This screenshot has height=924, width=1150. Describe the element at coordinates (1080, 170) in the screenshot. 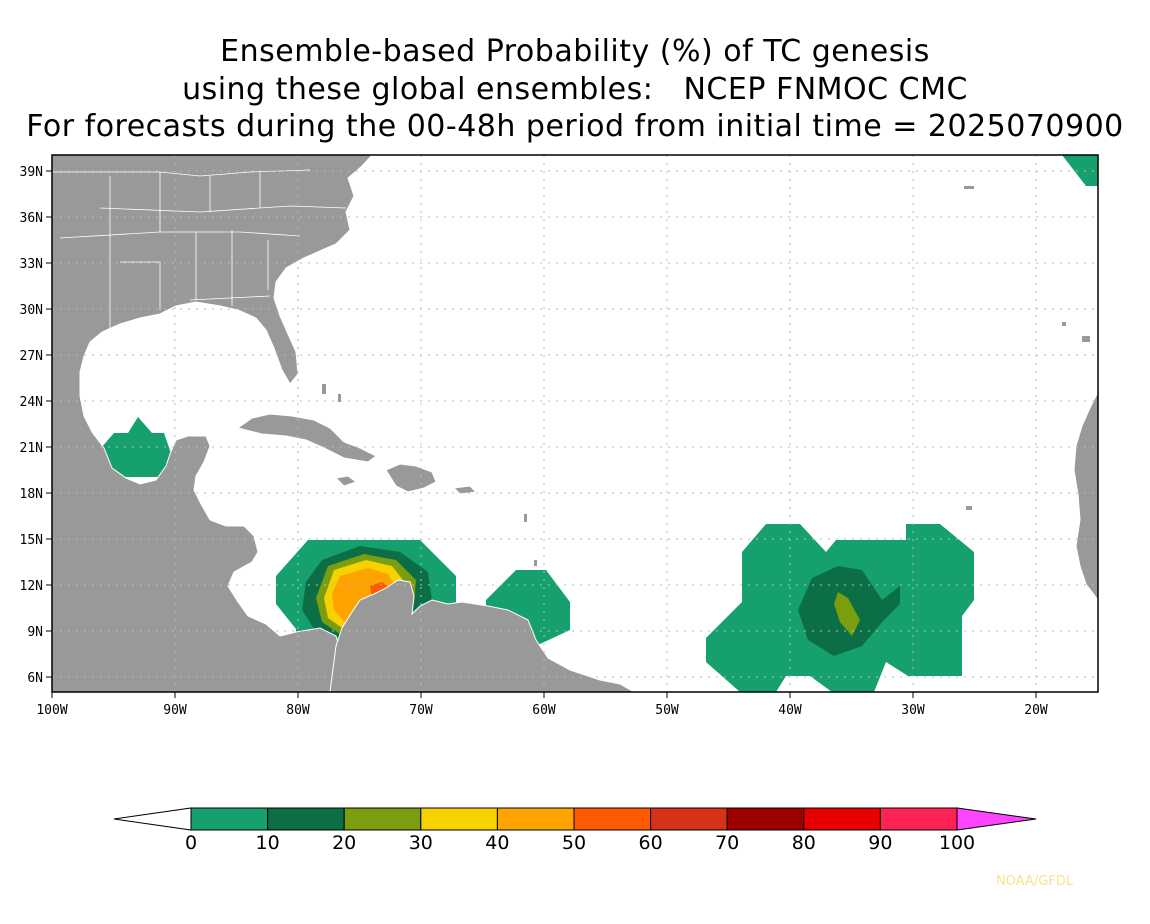

I see `prob-area-north-atlantic` at that location.